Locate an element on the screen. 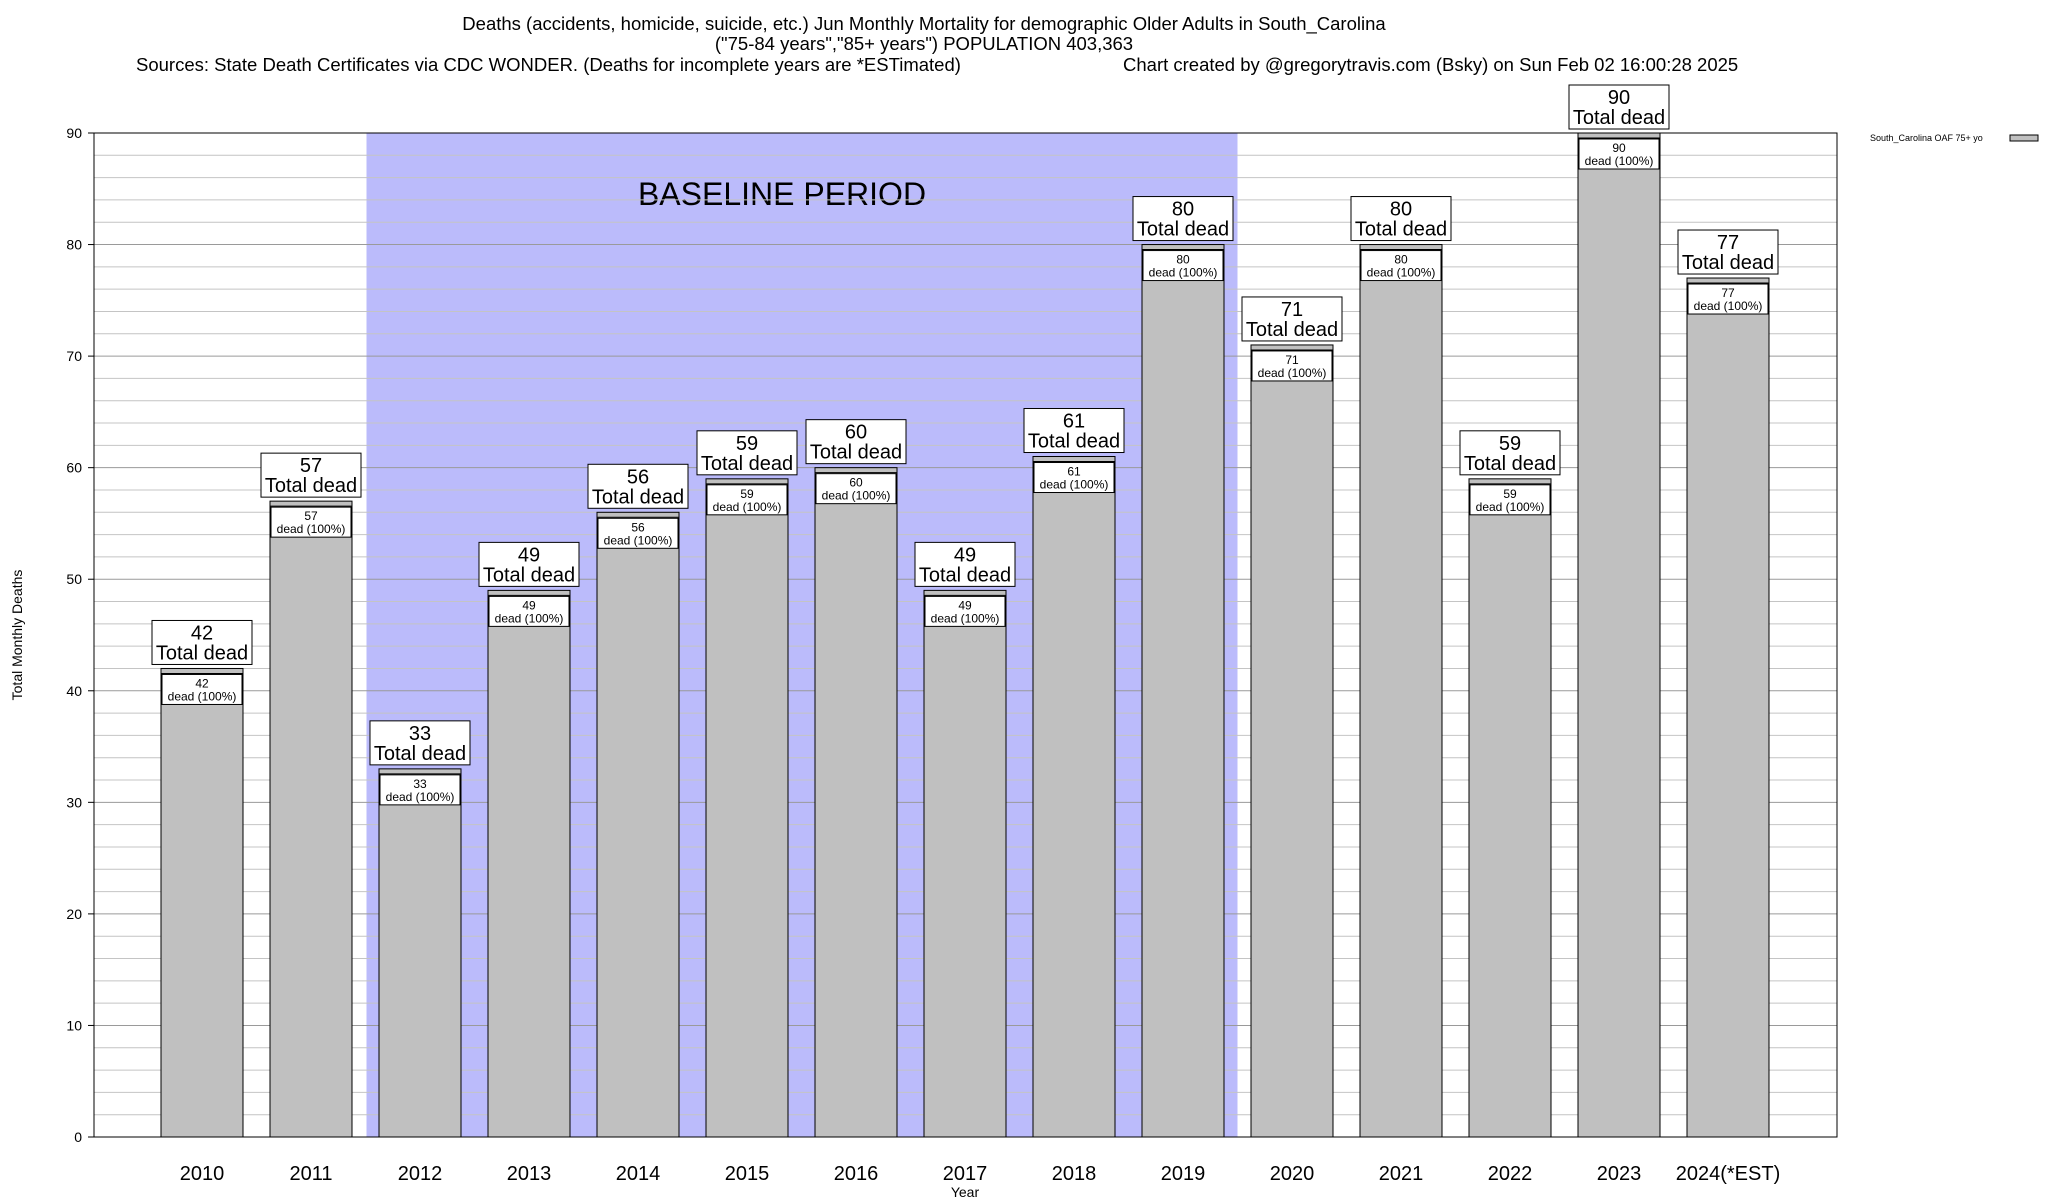  y-tick-label: 50 is located at coordinates (74, 579).